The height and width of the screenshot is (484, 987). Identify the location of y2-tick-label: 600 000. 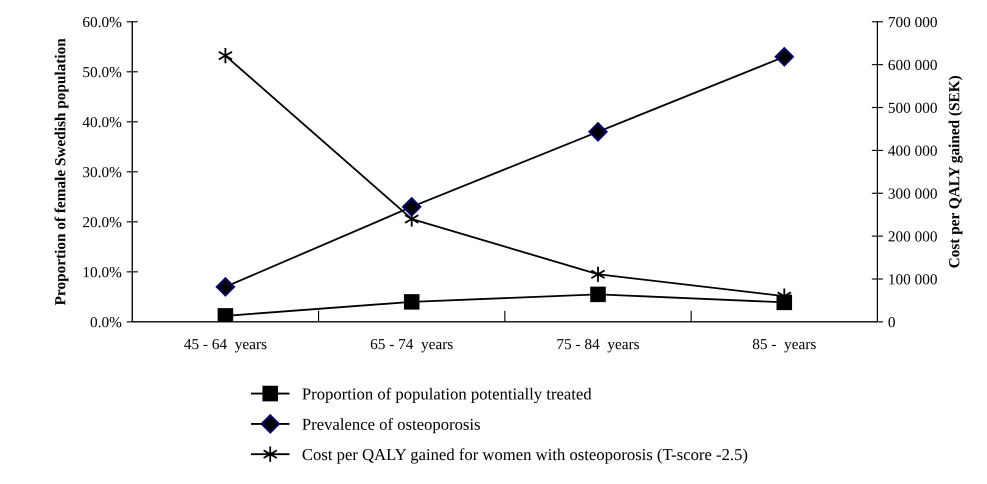
(912, 65).